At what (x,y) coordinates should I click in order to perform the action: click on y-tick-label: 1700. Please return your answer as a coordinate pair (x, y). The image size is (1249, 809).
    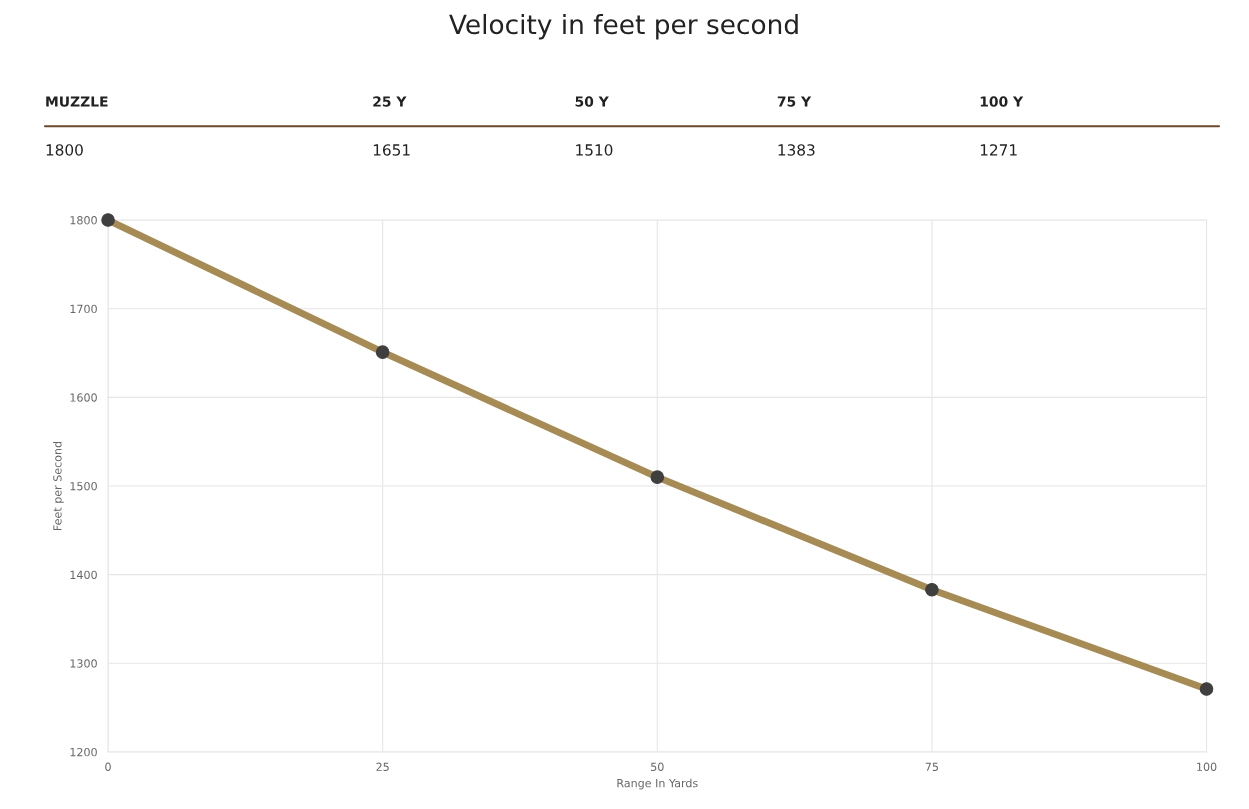
    Looking at the image, I should click on (83, 309).